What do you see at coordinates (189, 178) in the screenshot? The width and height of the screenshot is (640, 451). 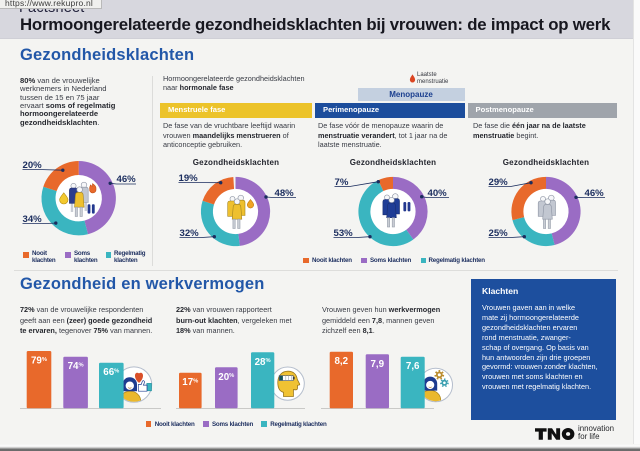 I see `svg-text: 19%` at bounding box center [189, 178].